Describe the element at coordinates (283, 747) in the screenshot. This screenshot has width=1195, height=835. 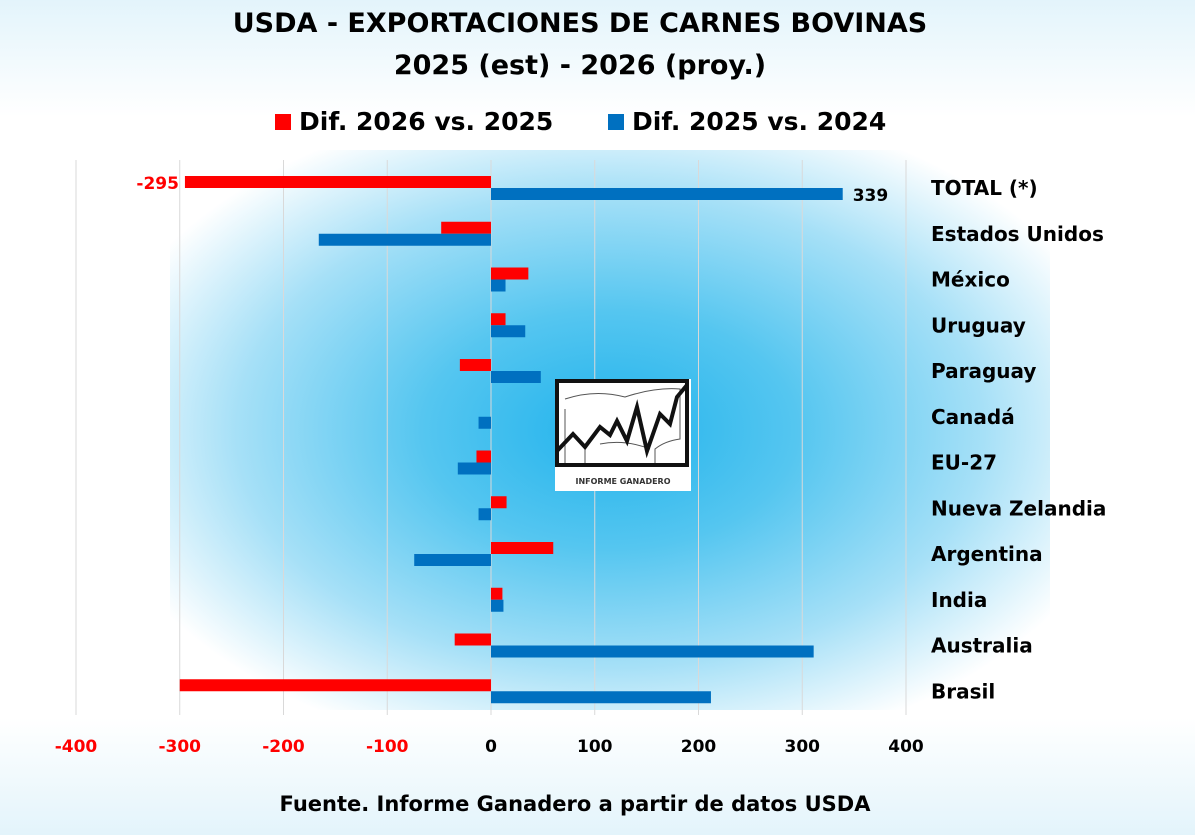
I see `x-tick-label: -200` at that location.